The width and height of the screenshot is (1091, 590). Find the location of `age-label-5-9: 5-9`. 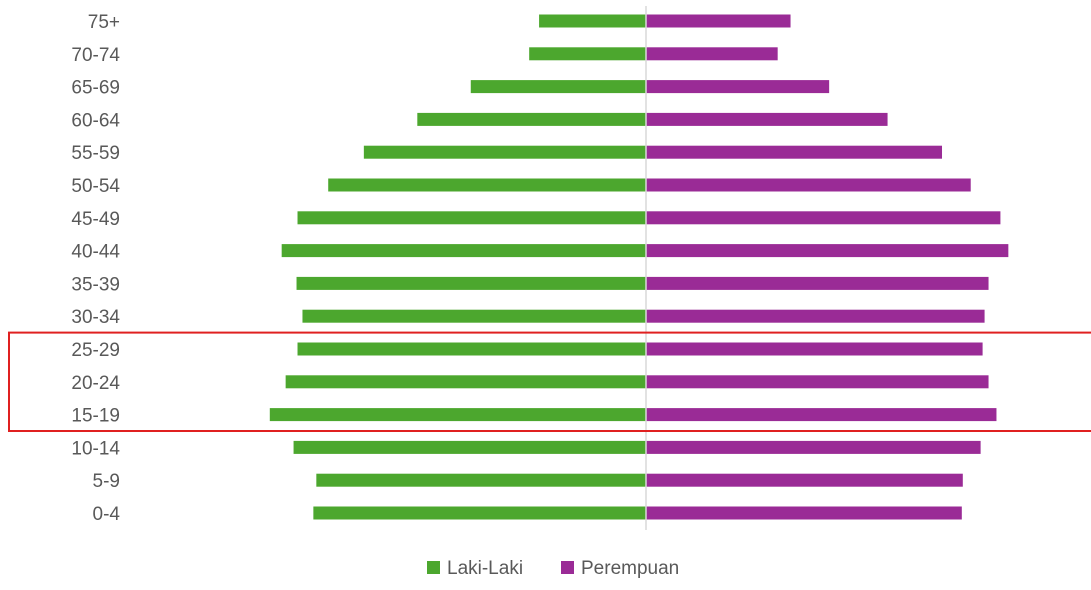

age-label-5-9: 5-9 is located at coordinates (106, 481).